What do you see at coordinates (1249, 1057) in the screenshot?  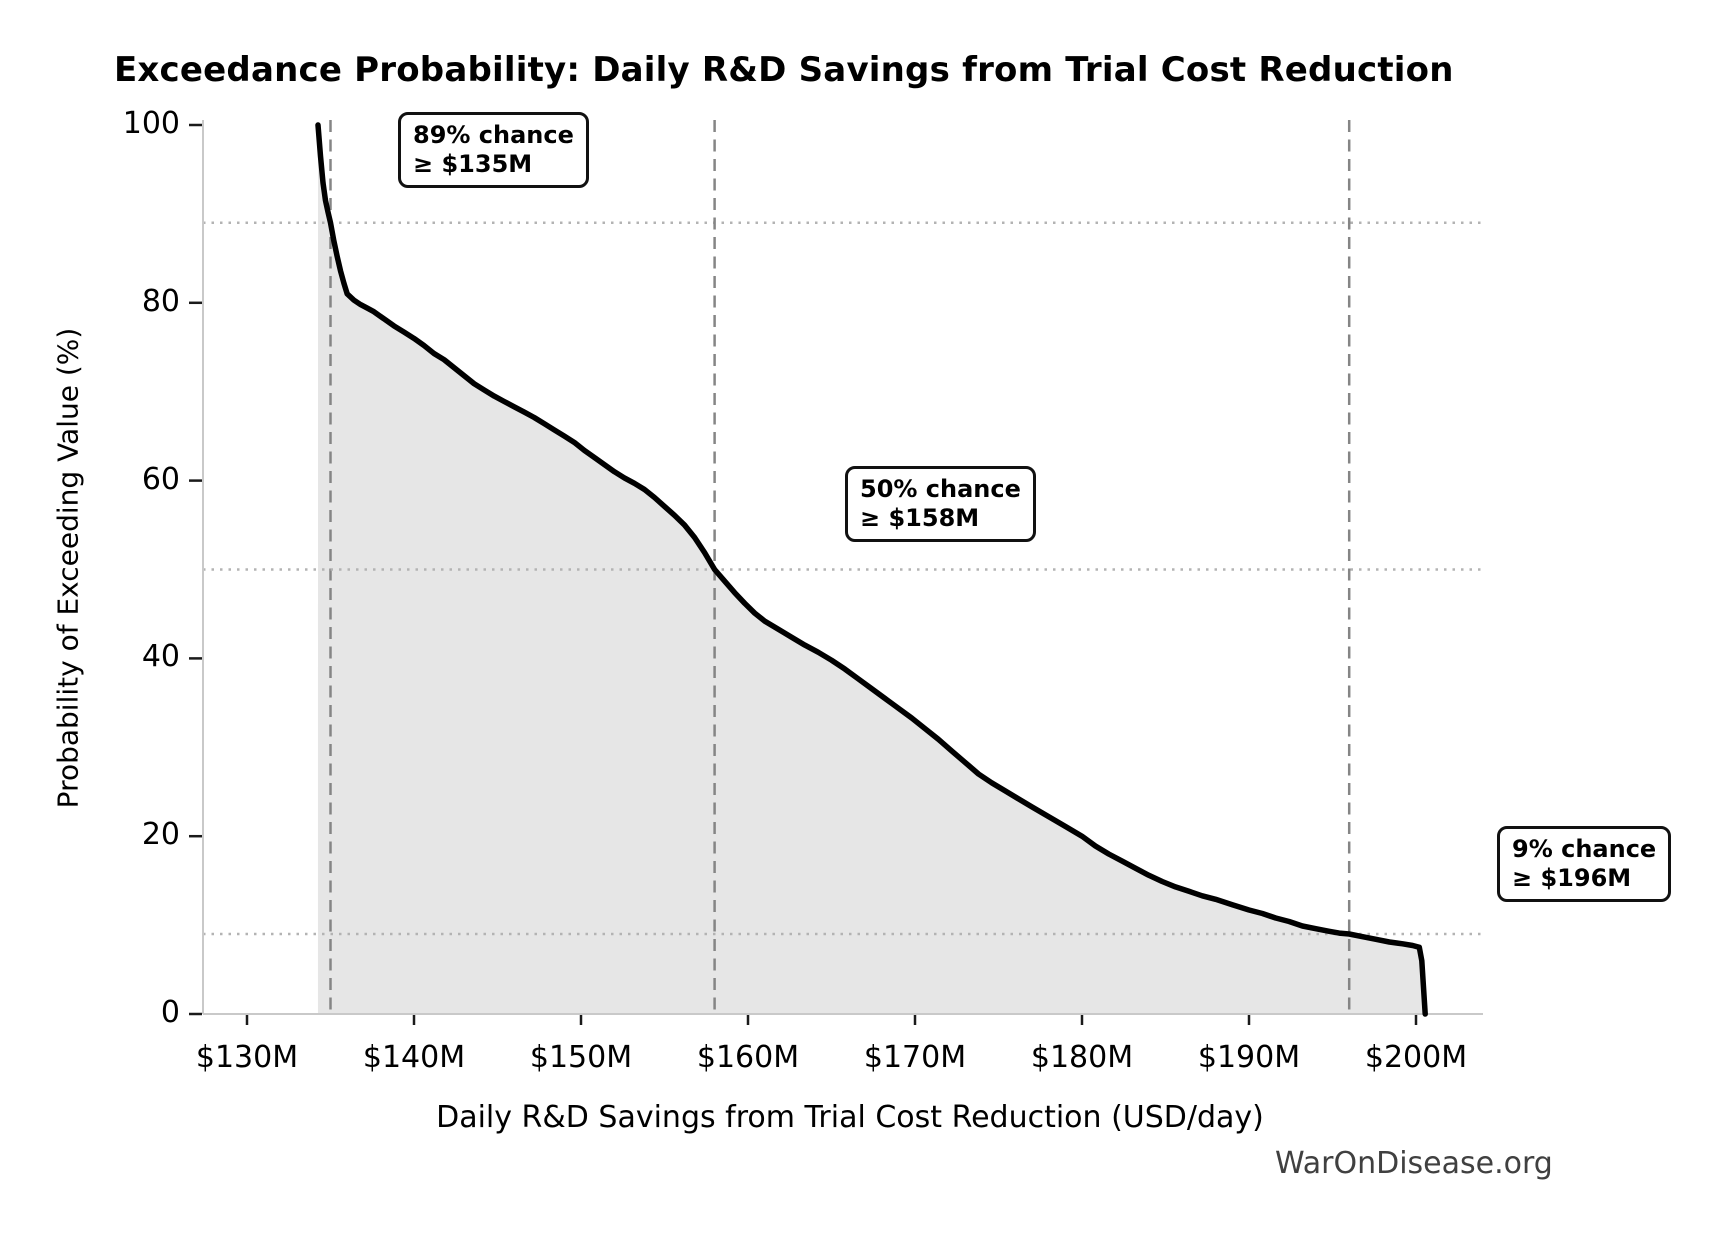 I see `x-tick-label: $190M` at bounding box center [1249, 1057].